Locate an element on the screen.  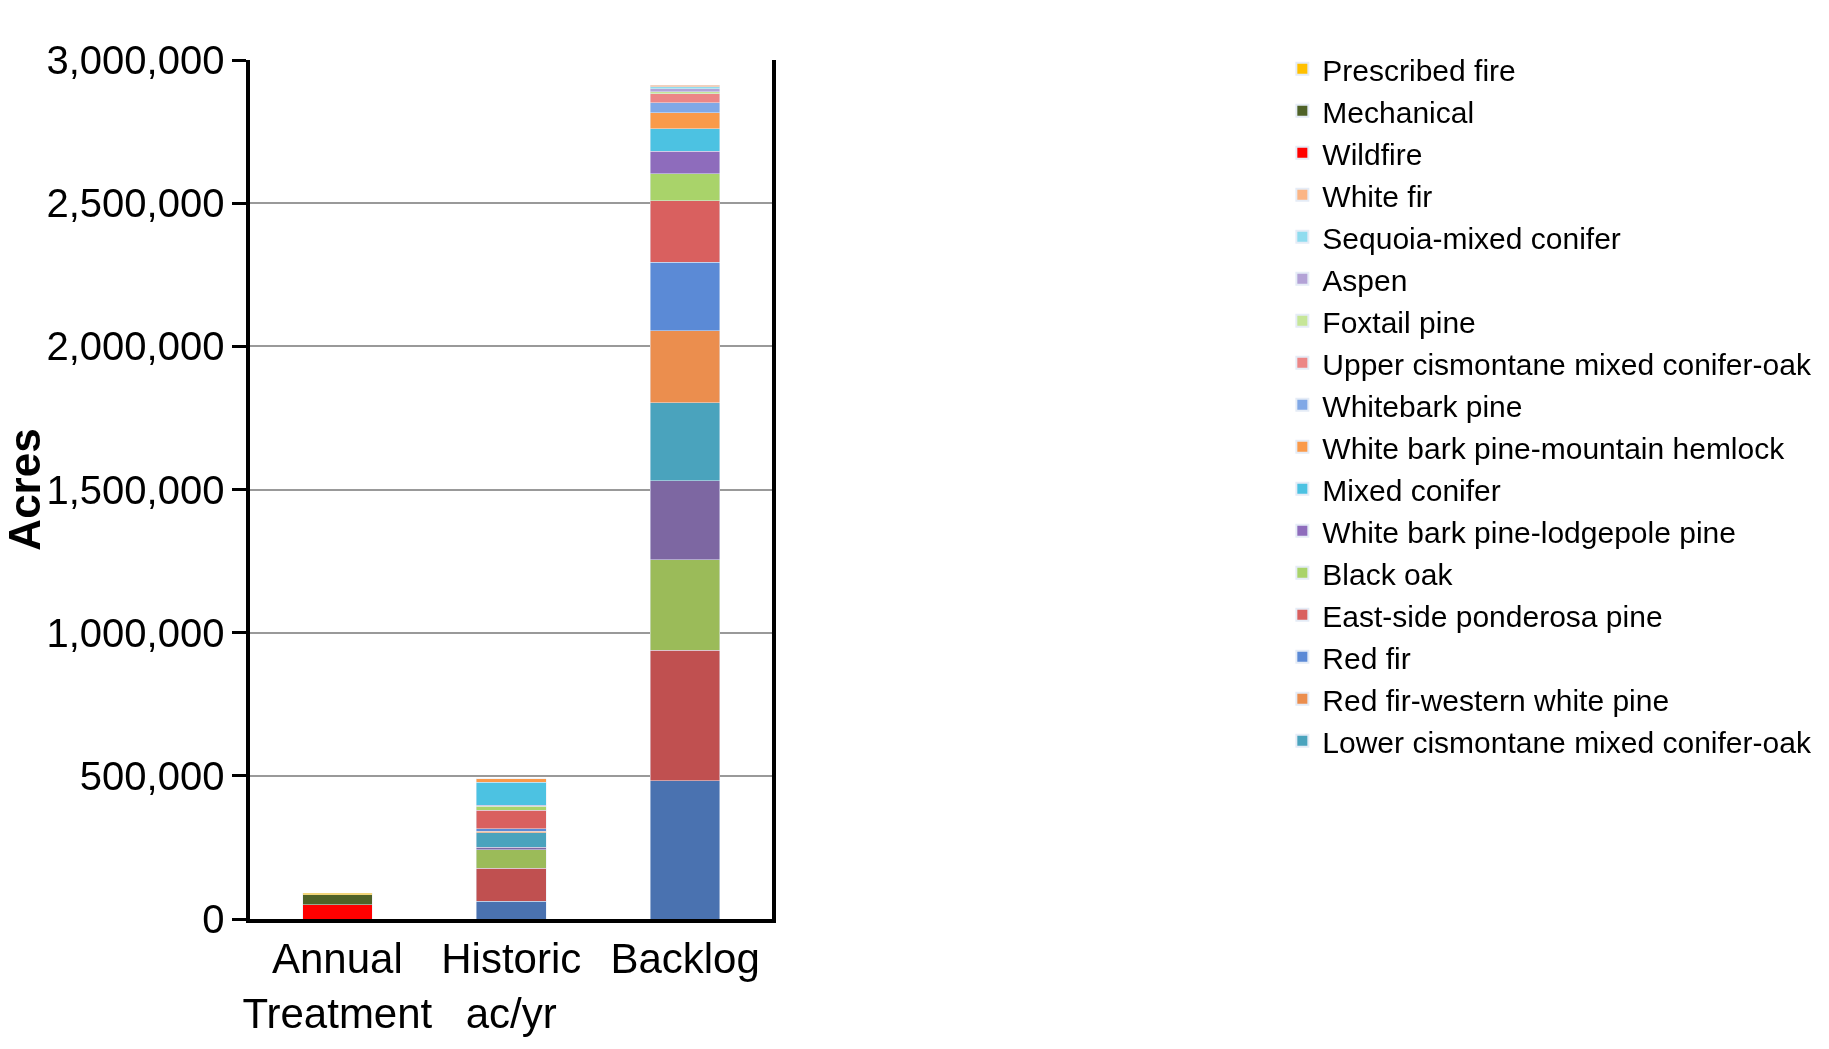
y-axis-title: Acres is located at coordinates (24, 489).